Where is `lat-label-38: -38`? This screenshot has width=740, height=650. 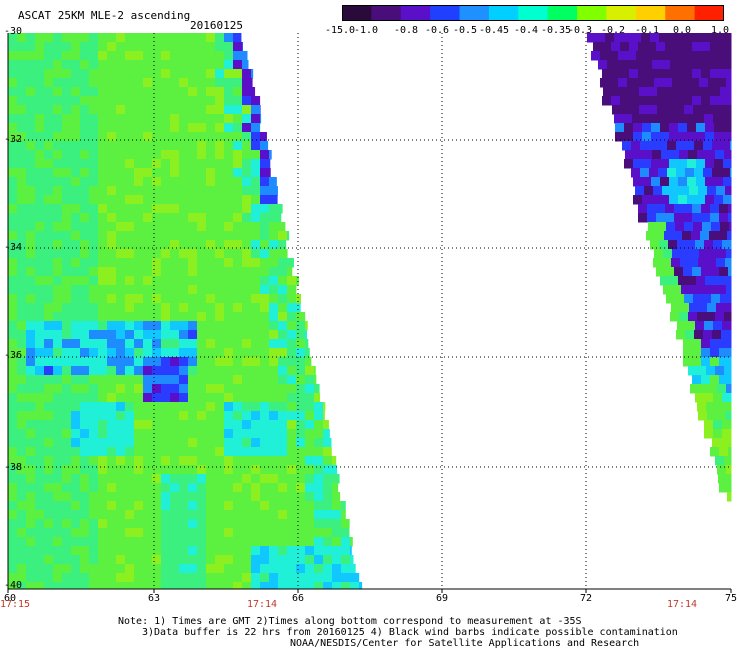 lat-label-38: -38 is located at coordinates (13, 467).